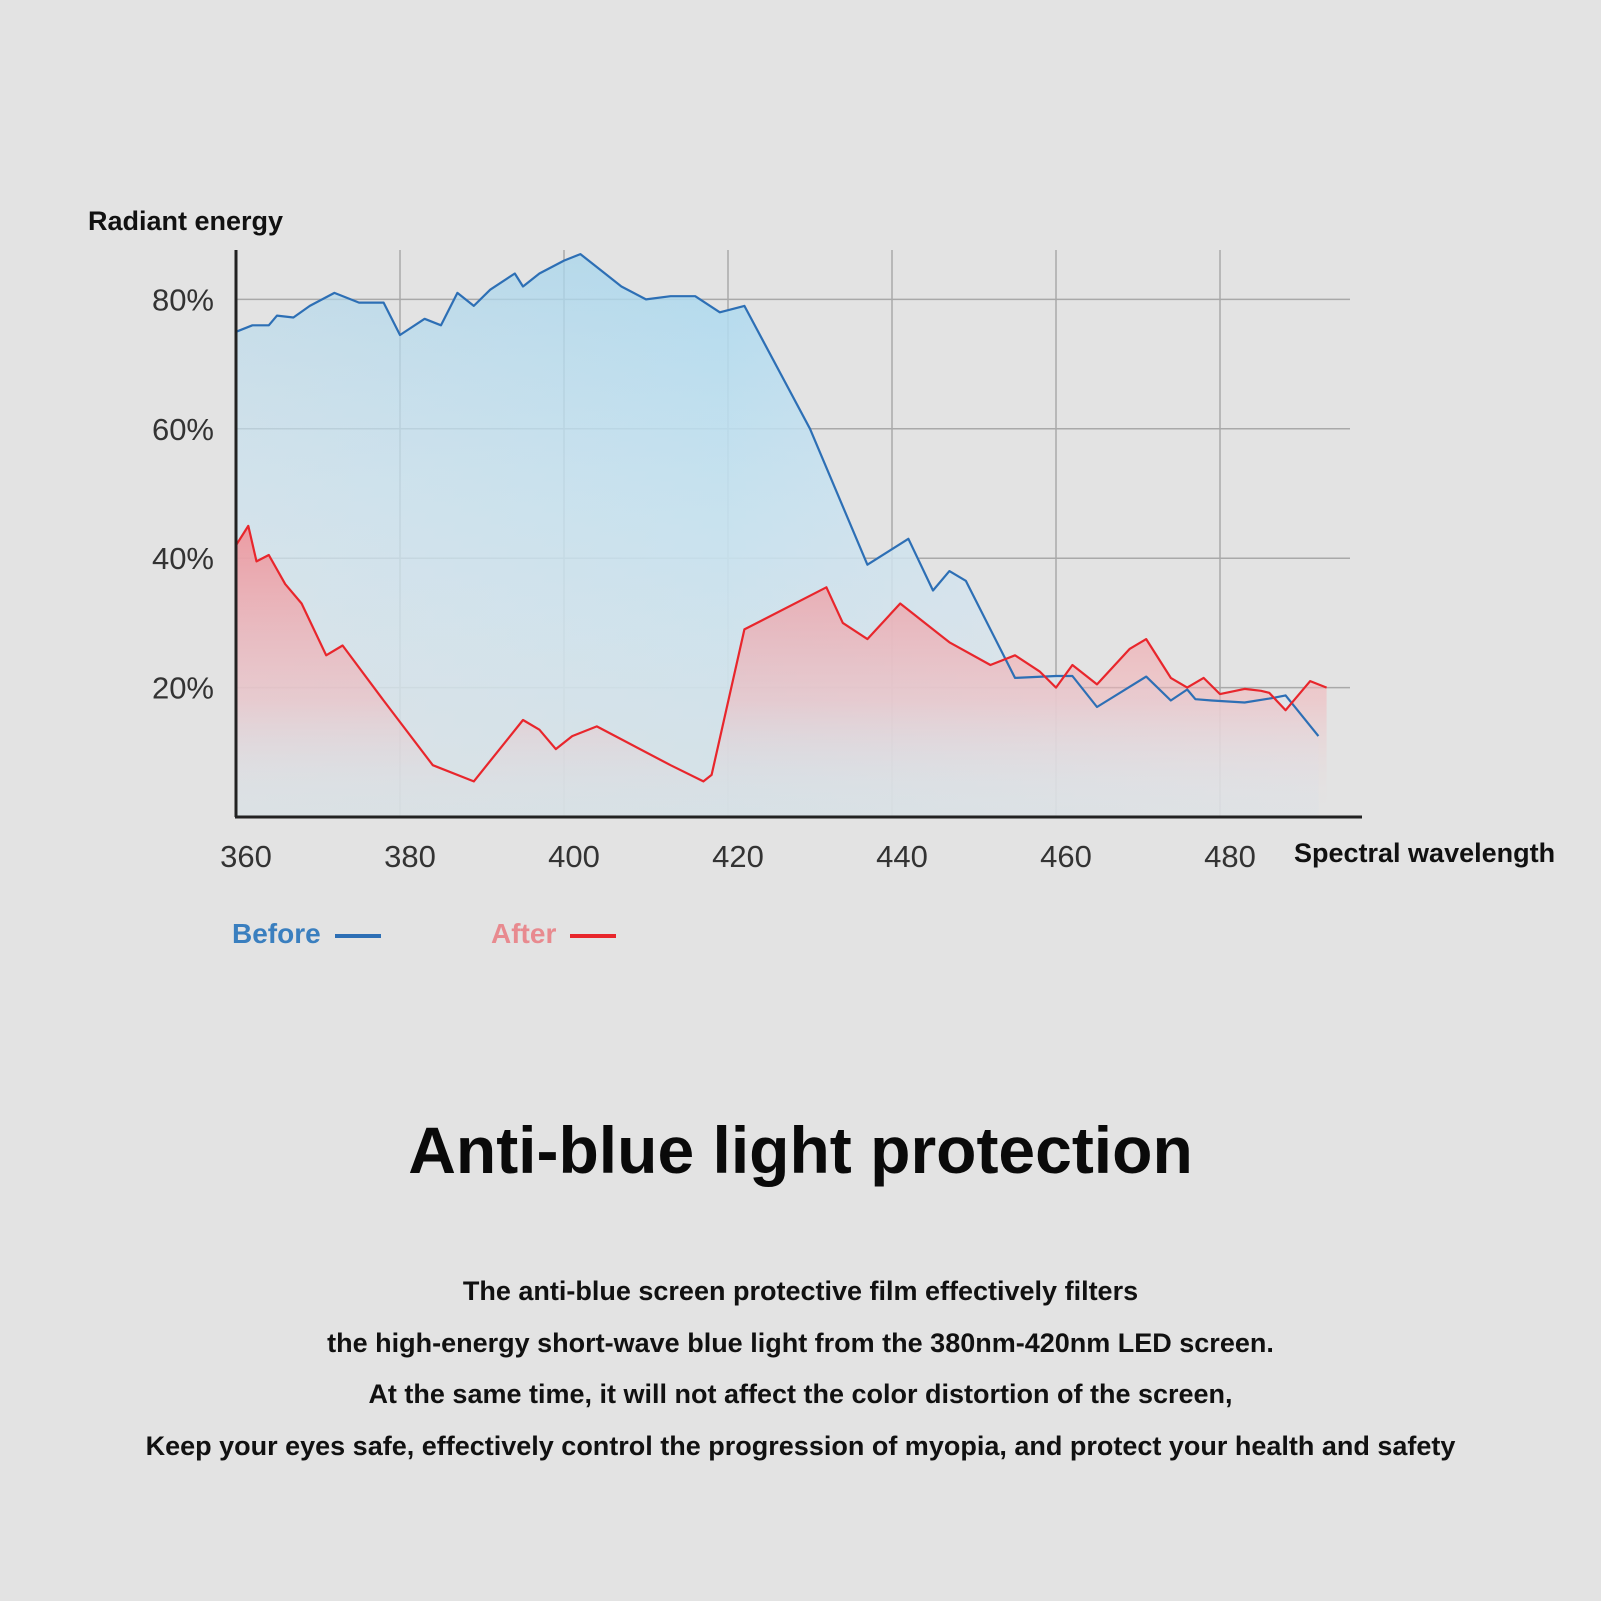  What do you see at coordinates (183, 688) in the screenshot?
I see `y-tick-label: 20%` at bounding box center [183, 688].